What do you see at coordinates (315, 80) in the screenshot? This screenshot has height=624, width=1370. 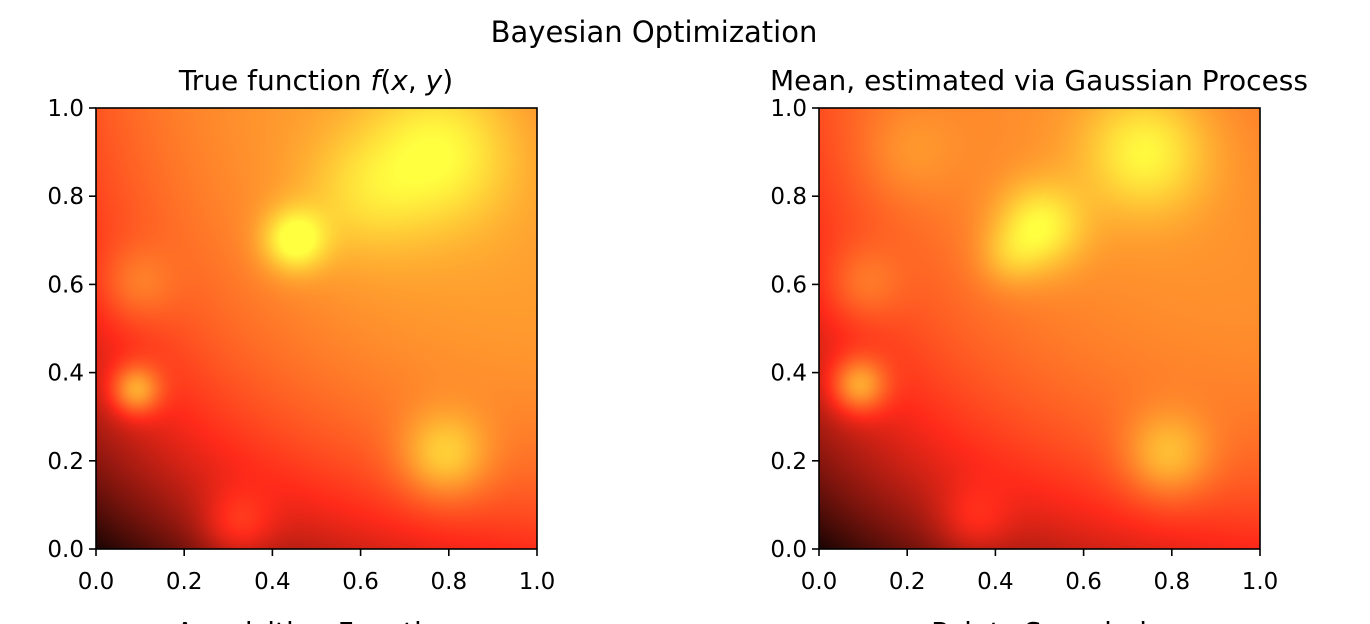 I see `panel-title: True function f(x, y)` at bounding box center [315, 80].